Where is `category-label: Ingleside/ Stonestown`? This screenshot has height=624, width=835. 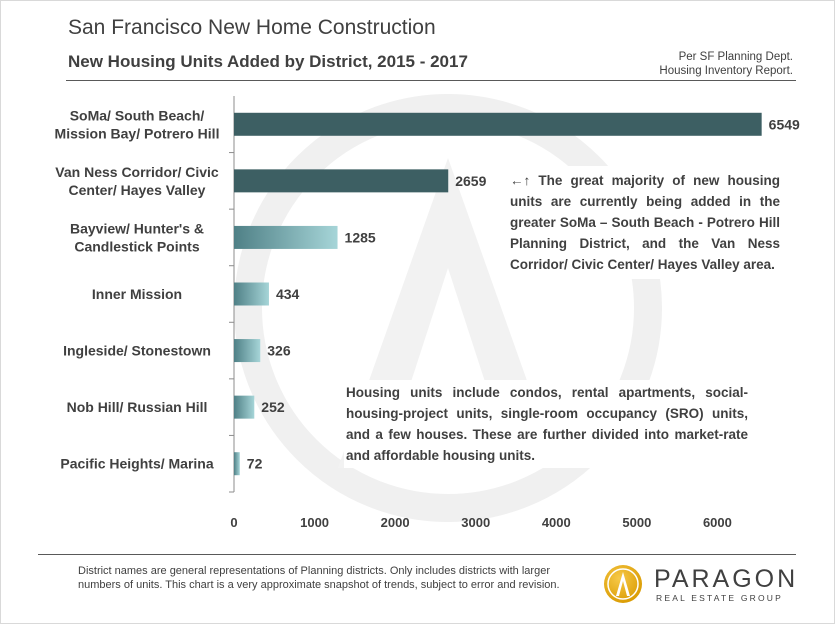
category-label: Ingleside/ Stonestown is located at coordinates (137, 351).